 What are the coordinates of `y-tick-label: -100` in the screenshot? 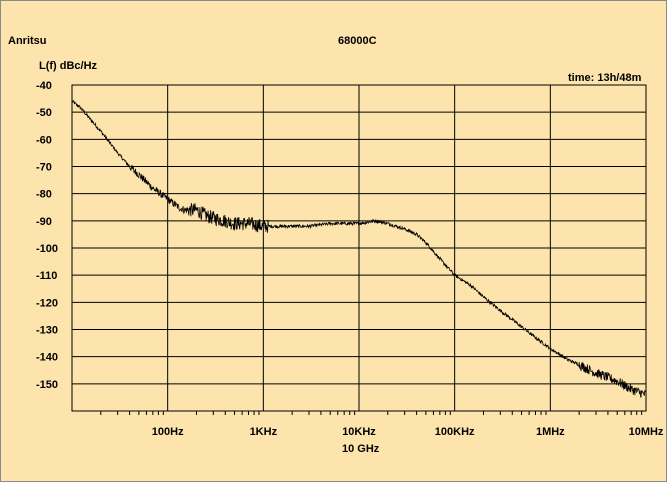 It's located at (47, 249).